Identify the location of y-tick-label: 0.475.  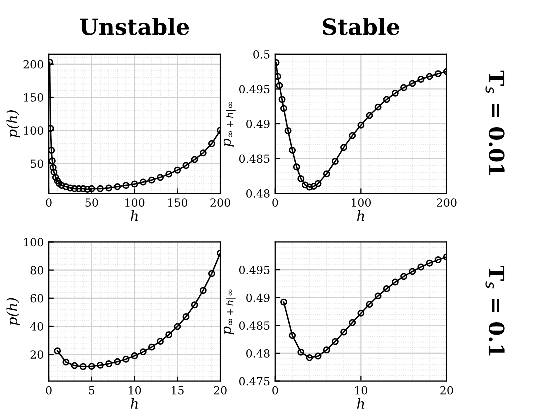
(254, 381).